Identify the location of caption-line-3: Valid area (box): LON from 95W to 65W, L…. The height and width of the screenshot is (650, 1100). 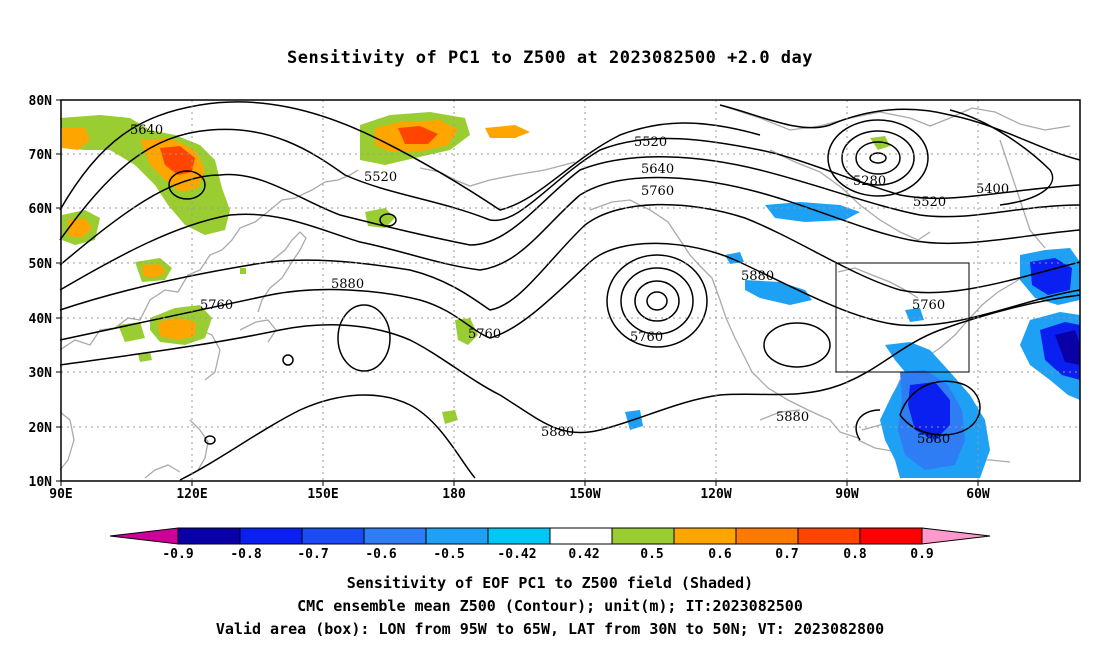
(550, 629).